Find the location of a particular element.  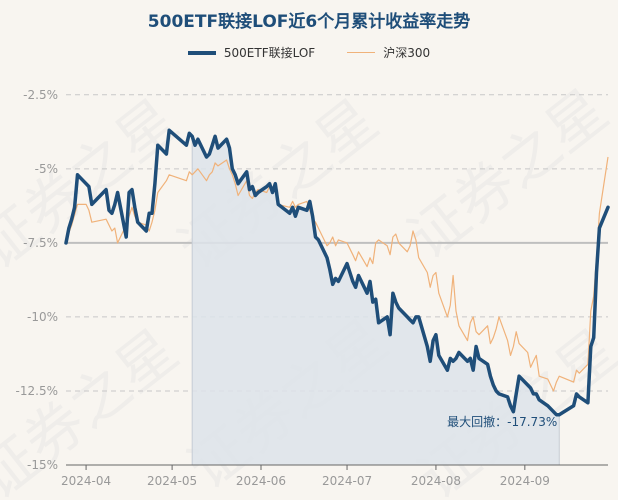

x-tick-label: 2024-08 is located at coordinates (436, 481).